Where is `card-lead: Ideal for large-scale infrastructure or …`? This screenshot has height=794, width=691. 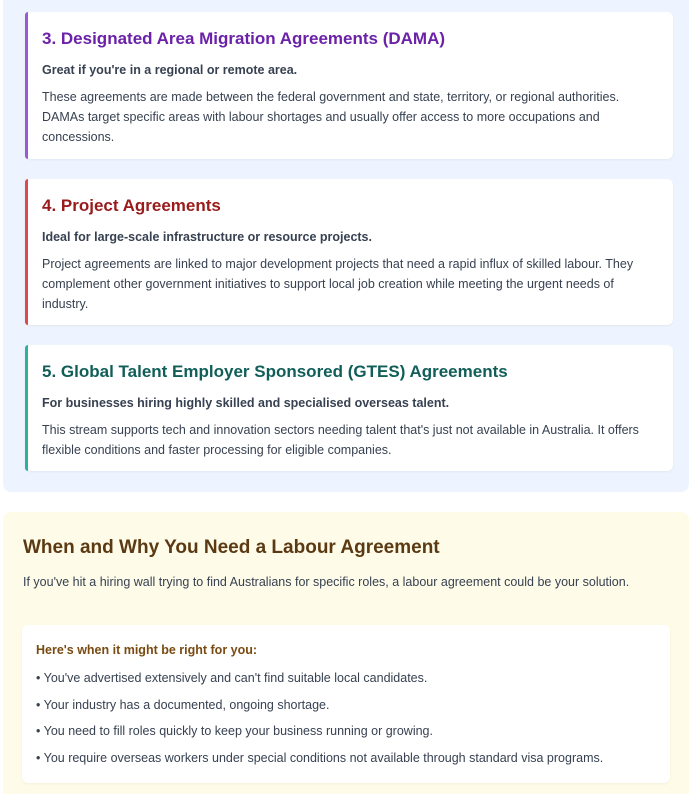
card-lead: Ideal for large-scale infrastructure or … is located at coordinates (207, 237).